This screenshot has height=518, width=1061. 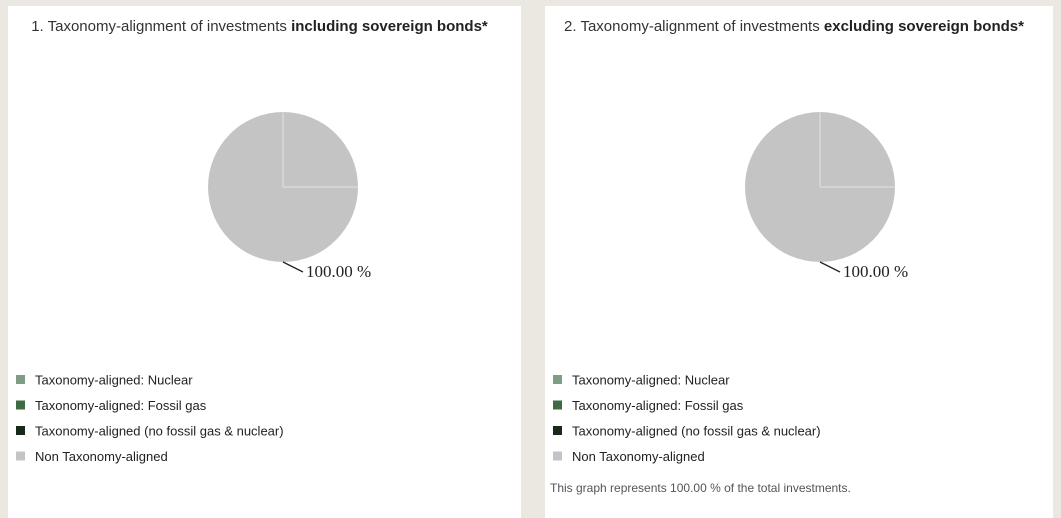 I want to click on title-emphasis: including sovereign bonds*, so click(x=389, y=26).